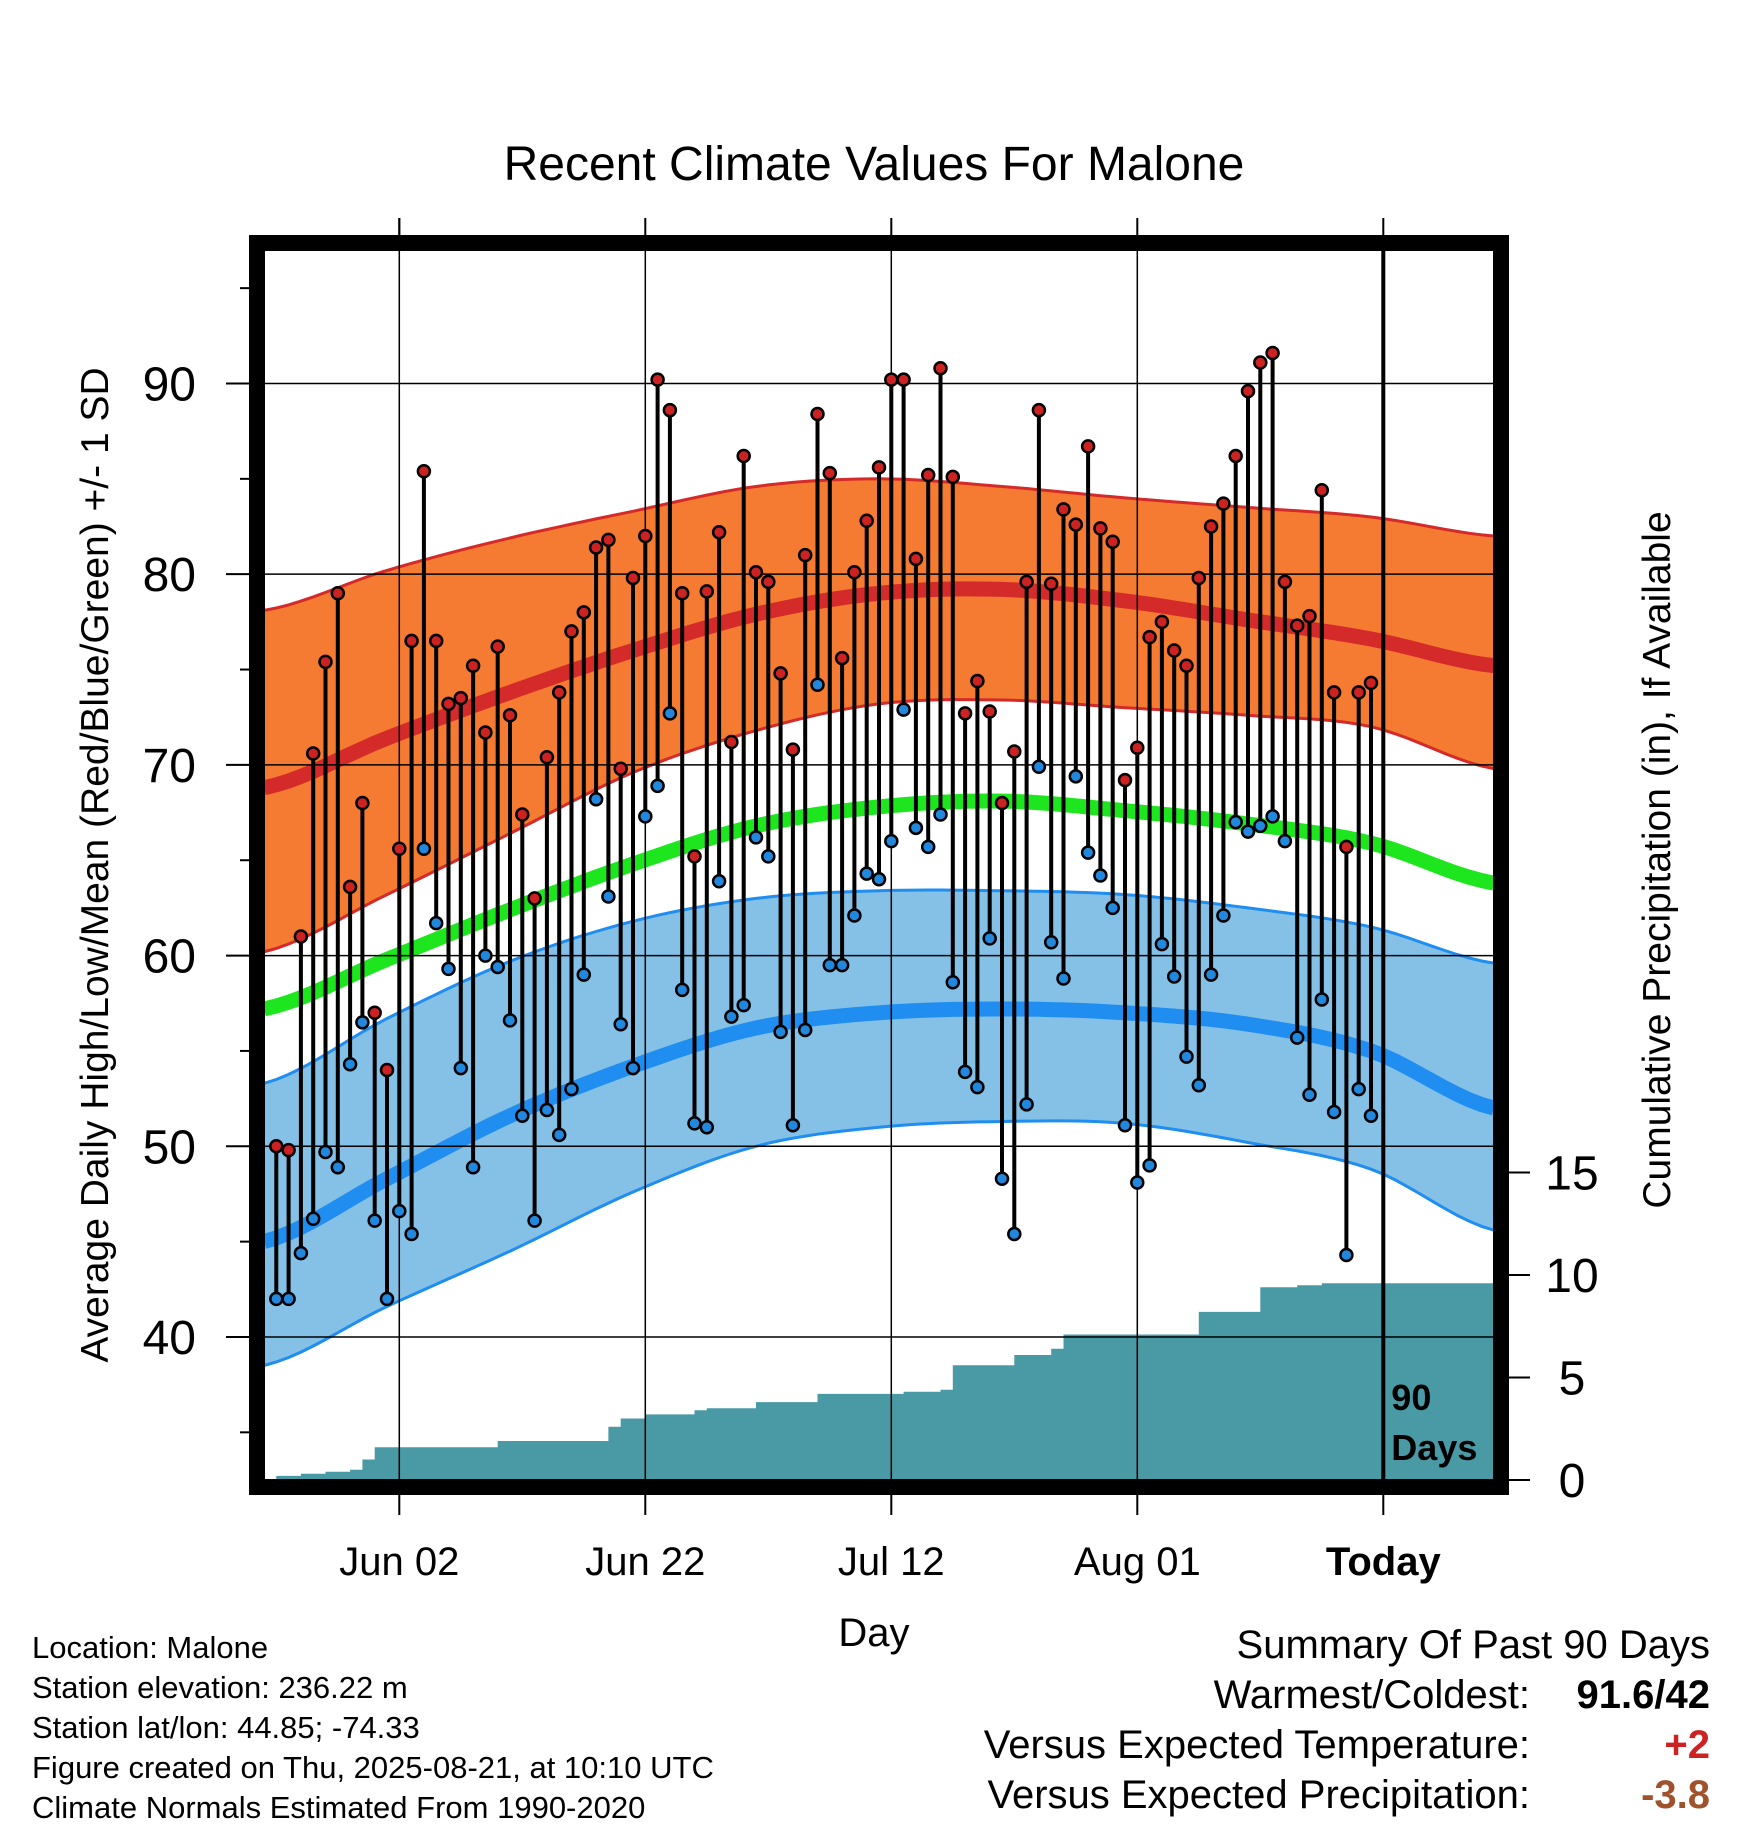 The height and width of the screenshot is (1828, 1748). Describe the element at coordinates (879, 1125) in the screenshot. I see `low-normal-line` at that location.